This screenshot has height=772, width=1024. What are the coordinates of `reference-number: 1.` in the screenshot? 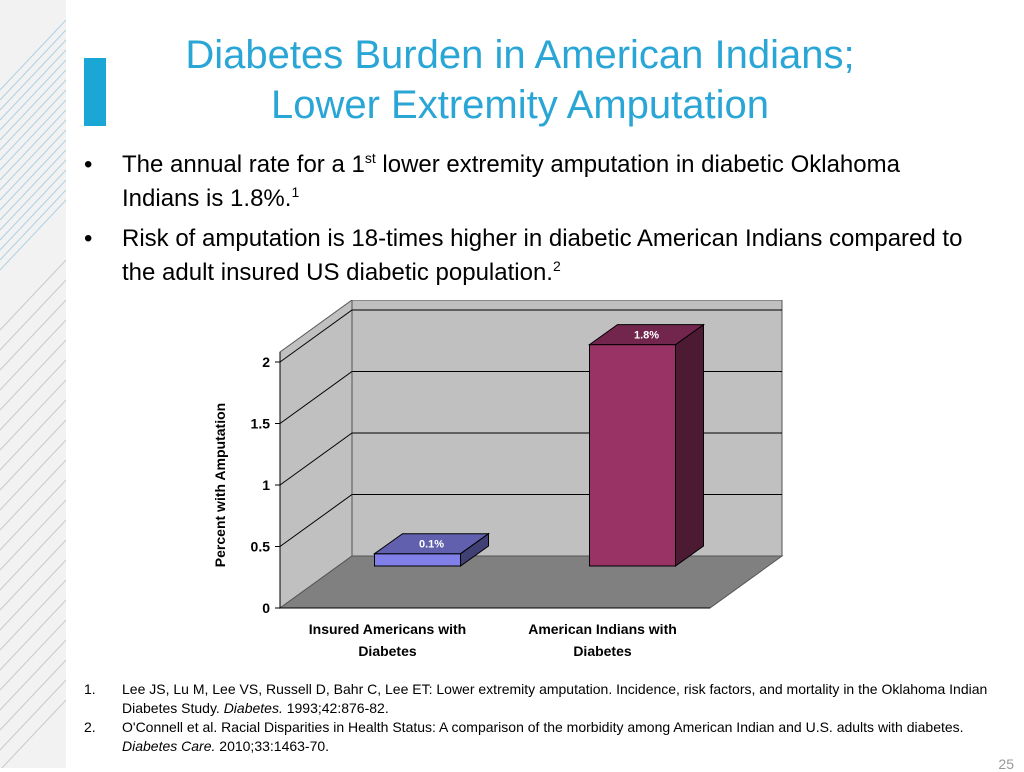 It's located at (90, 689).